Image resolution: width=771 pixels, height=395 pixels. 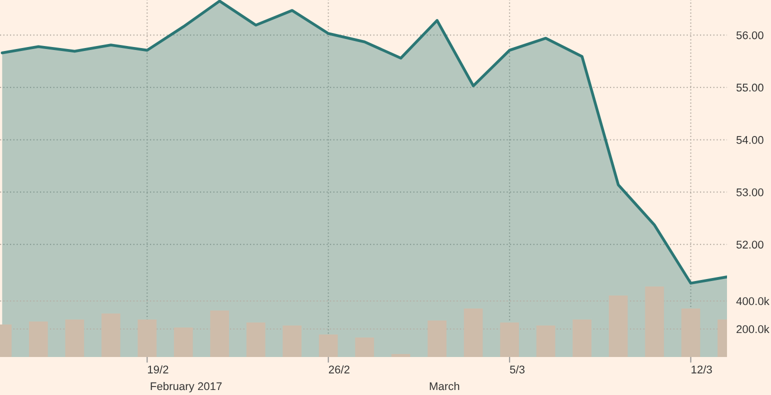 I want to click on x-tick-label: 5/3, so click(x=517, y=369).